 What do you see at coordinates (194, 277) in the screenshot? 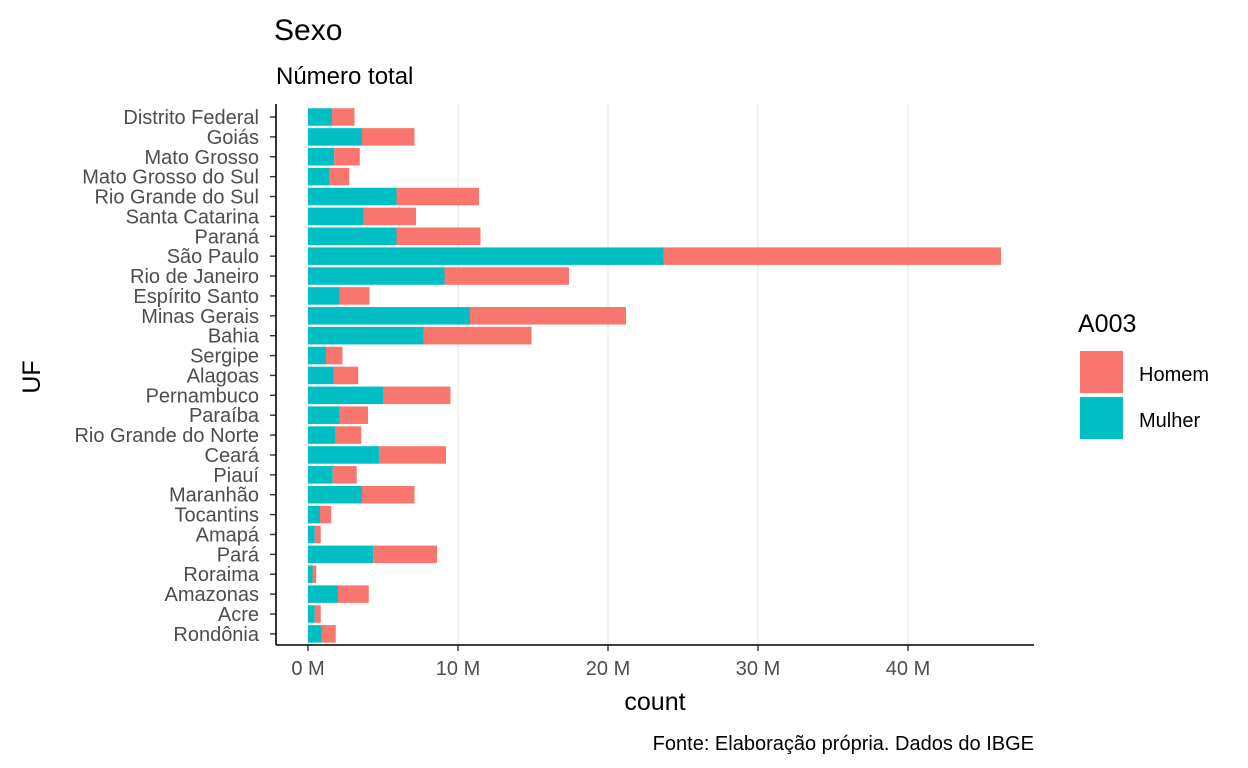
I see `category-label: Rio de Janeiro` at bounding box center [194, 277].